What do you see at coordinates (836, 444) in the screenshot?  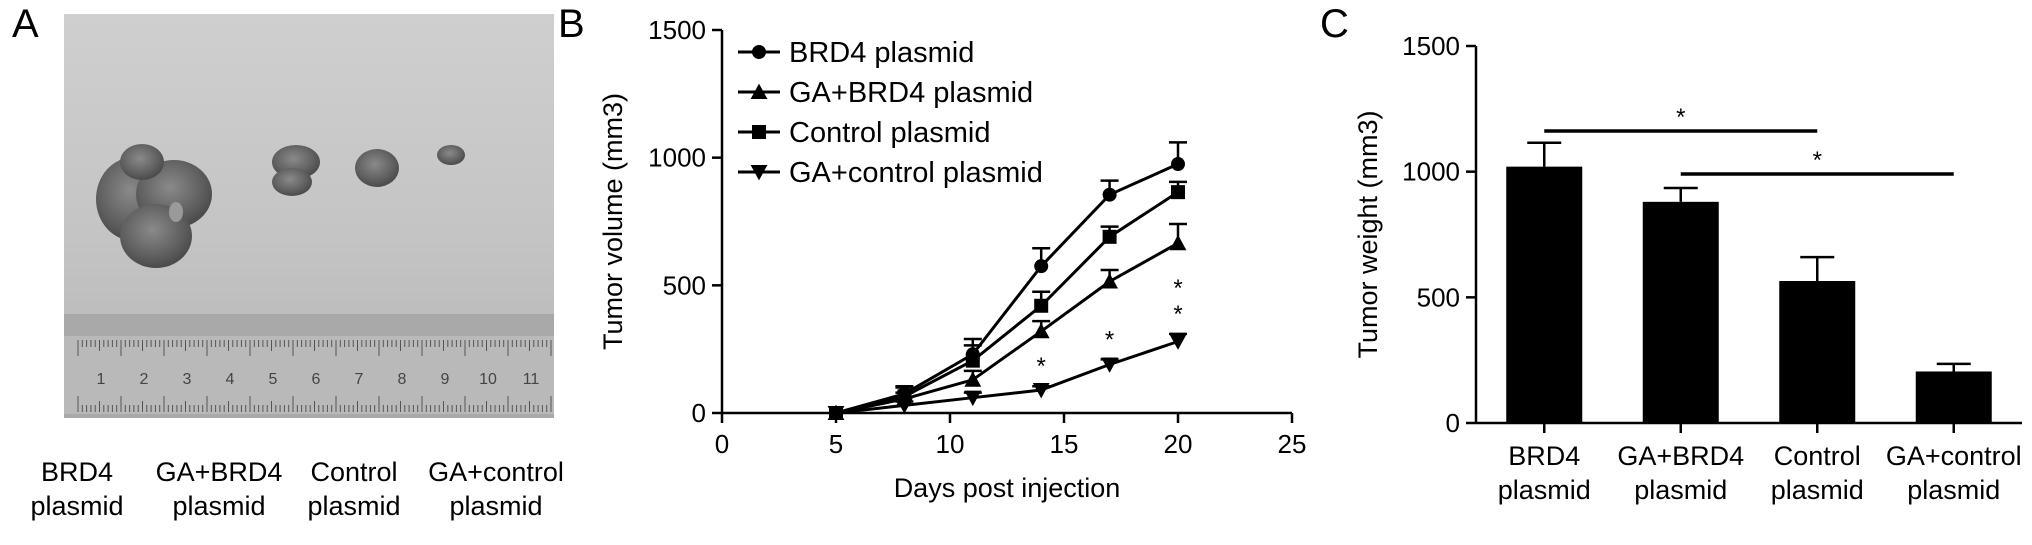 I see `x-tick-label: 5` at bounding box center [836, 444].